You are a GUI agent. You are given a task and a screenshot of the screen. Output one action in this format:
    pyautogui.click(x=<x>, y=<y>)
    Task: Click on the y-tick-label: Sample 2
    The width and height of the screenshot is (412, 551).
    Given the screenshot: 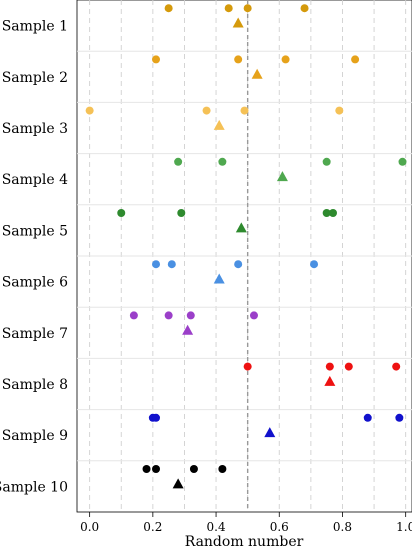 What is the action you would take?
    pyautogui.click(x=35, y=78)
    